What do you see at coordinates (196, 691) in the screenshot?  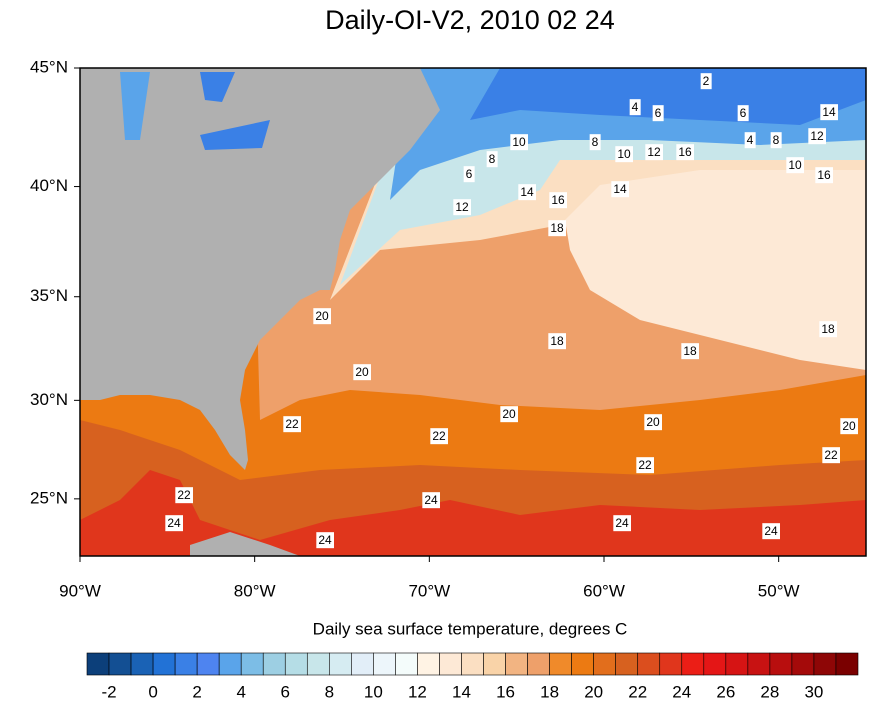 I see `colorbar-label: 2` at bounding box center [196, 691].